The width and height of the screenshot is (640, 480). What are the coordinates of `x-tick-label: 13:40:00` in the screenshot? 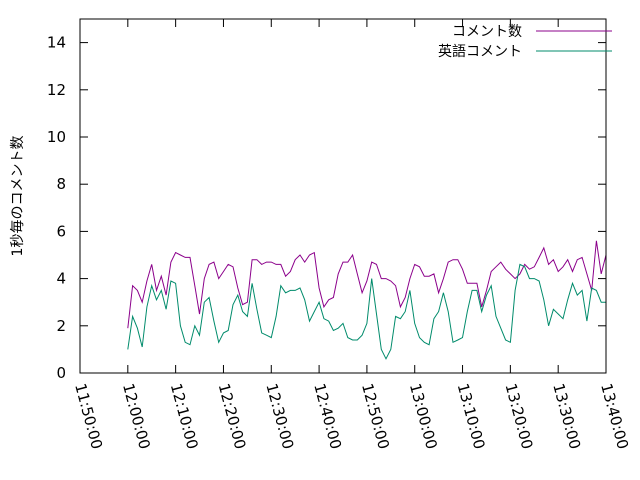 It's located at (614, 416).